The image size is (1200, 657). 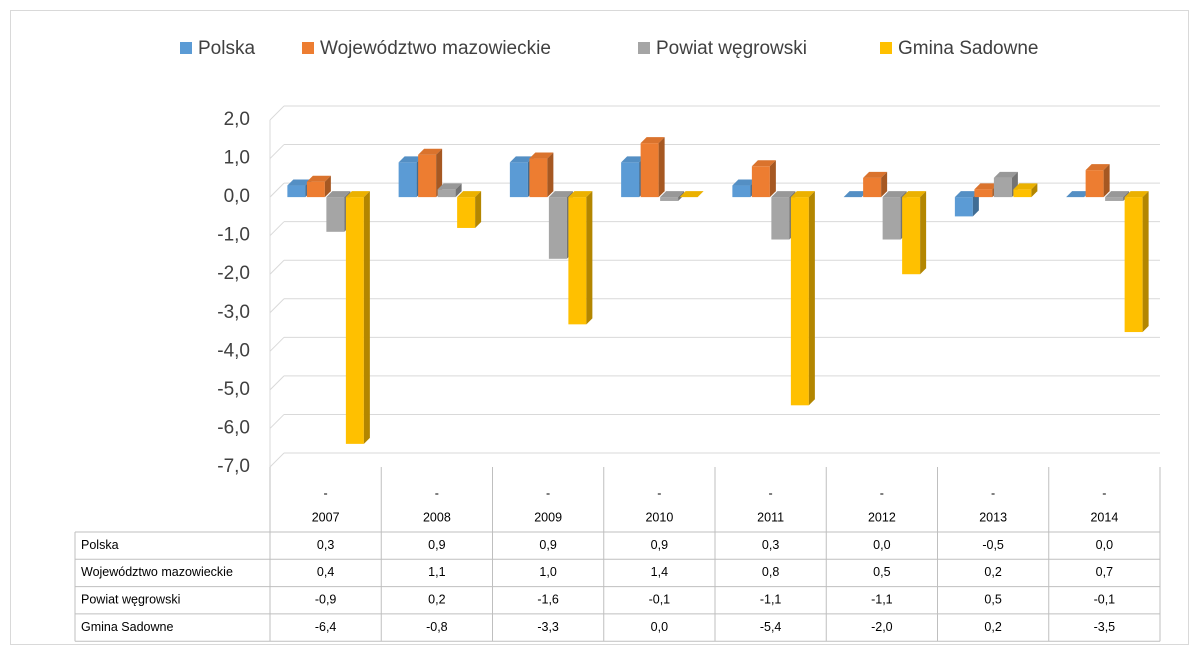 I want to click on y-tick-label: 1,0, so click(x=237, y=158).